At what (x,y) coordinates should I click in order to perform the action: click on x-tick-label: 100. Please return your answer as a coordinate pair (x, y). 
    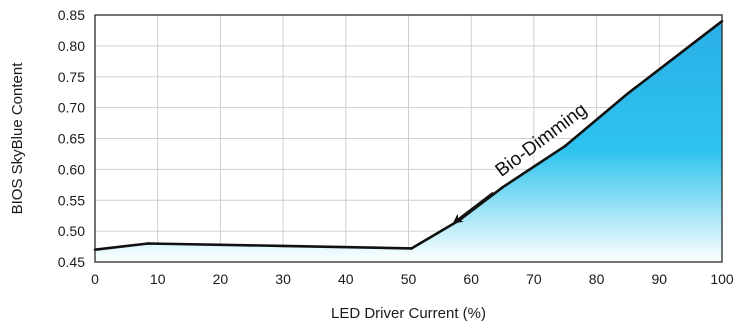
    Looking at the image, I should click on (722, 279).